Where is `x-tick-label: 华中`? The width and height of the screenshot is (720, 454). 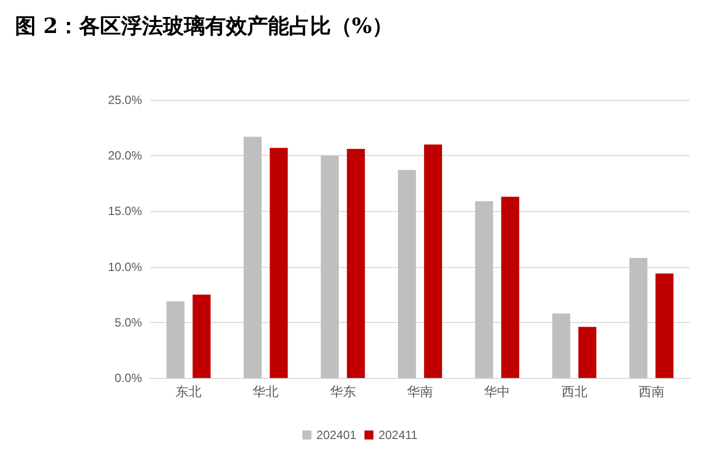 x-tick-label: 华中 is located at coordinates (497, 392).